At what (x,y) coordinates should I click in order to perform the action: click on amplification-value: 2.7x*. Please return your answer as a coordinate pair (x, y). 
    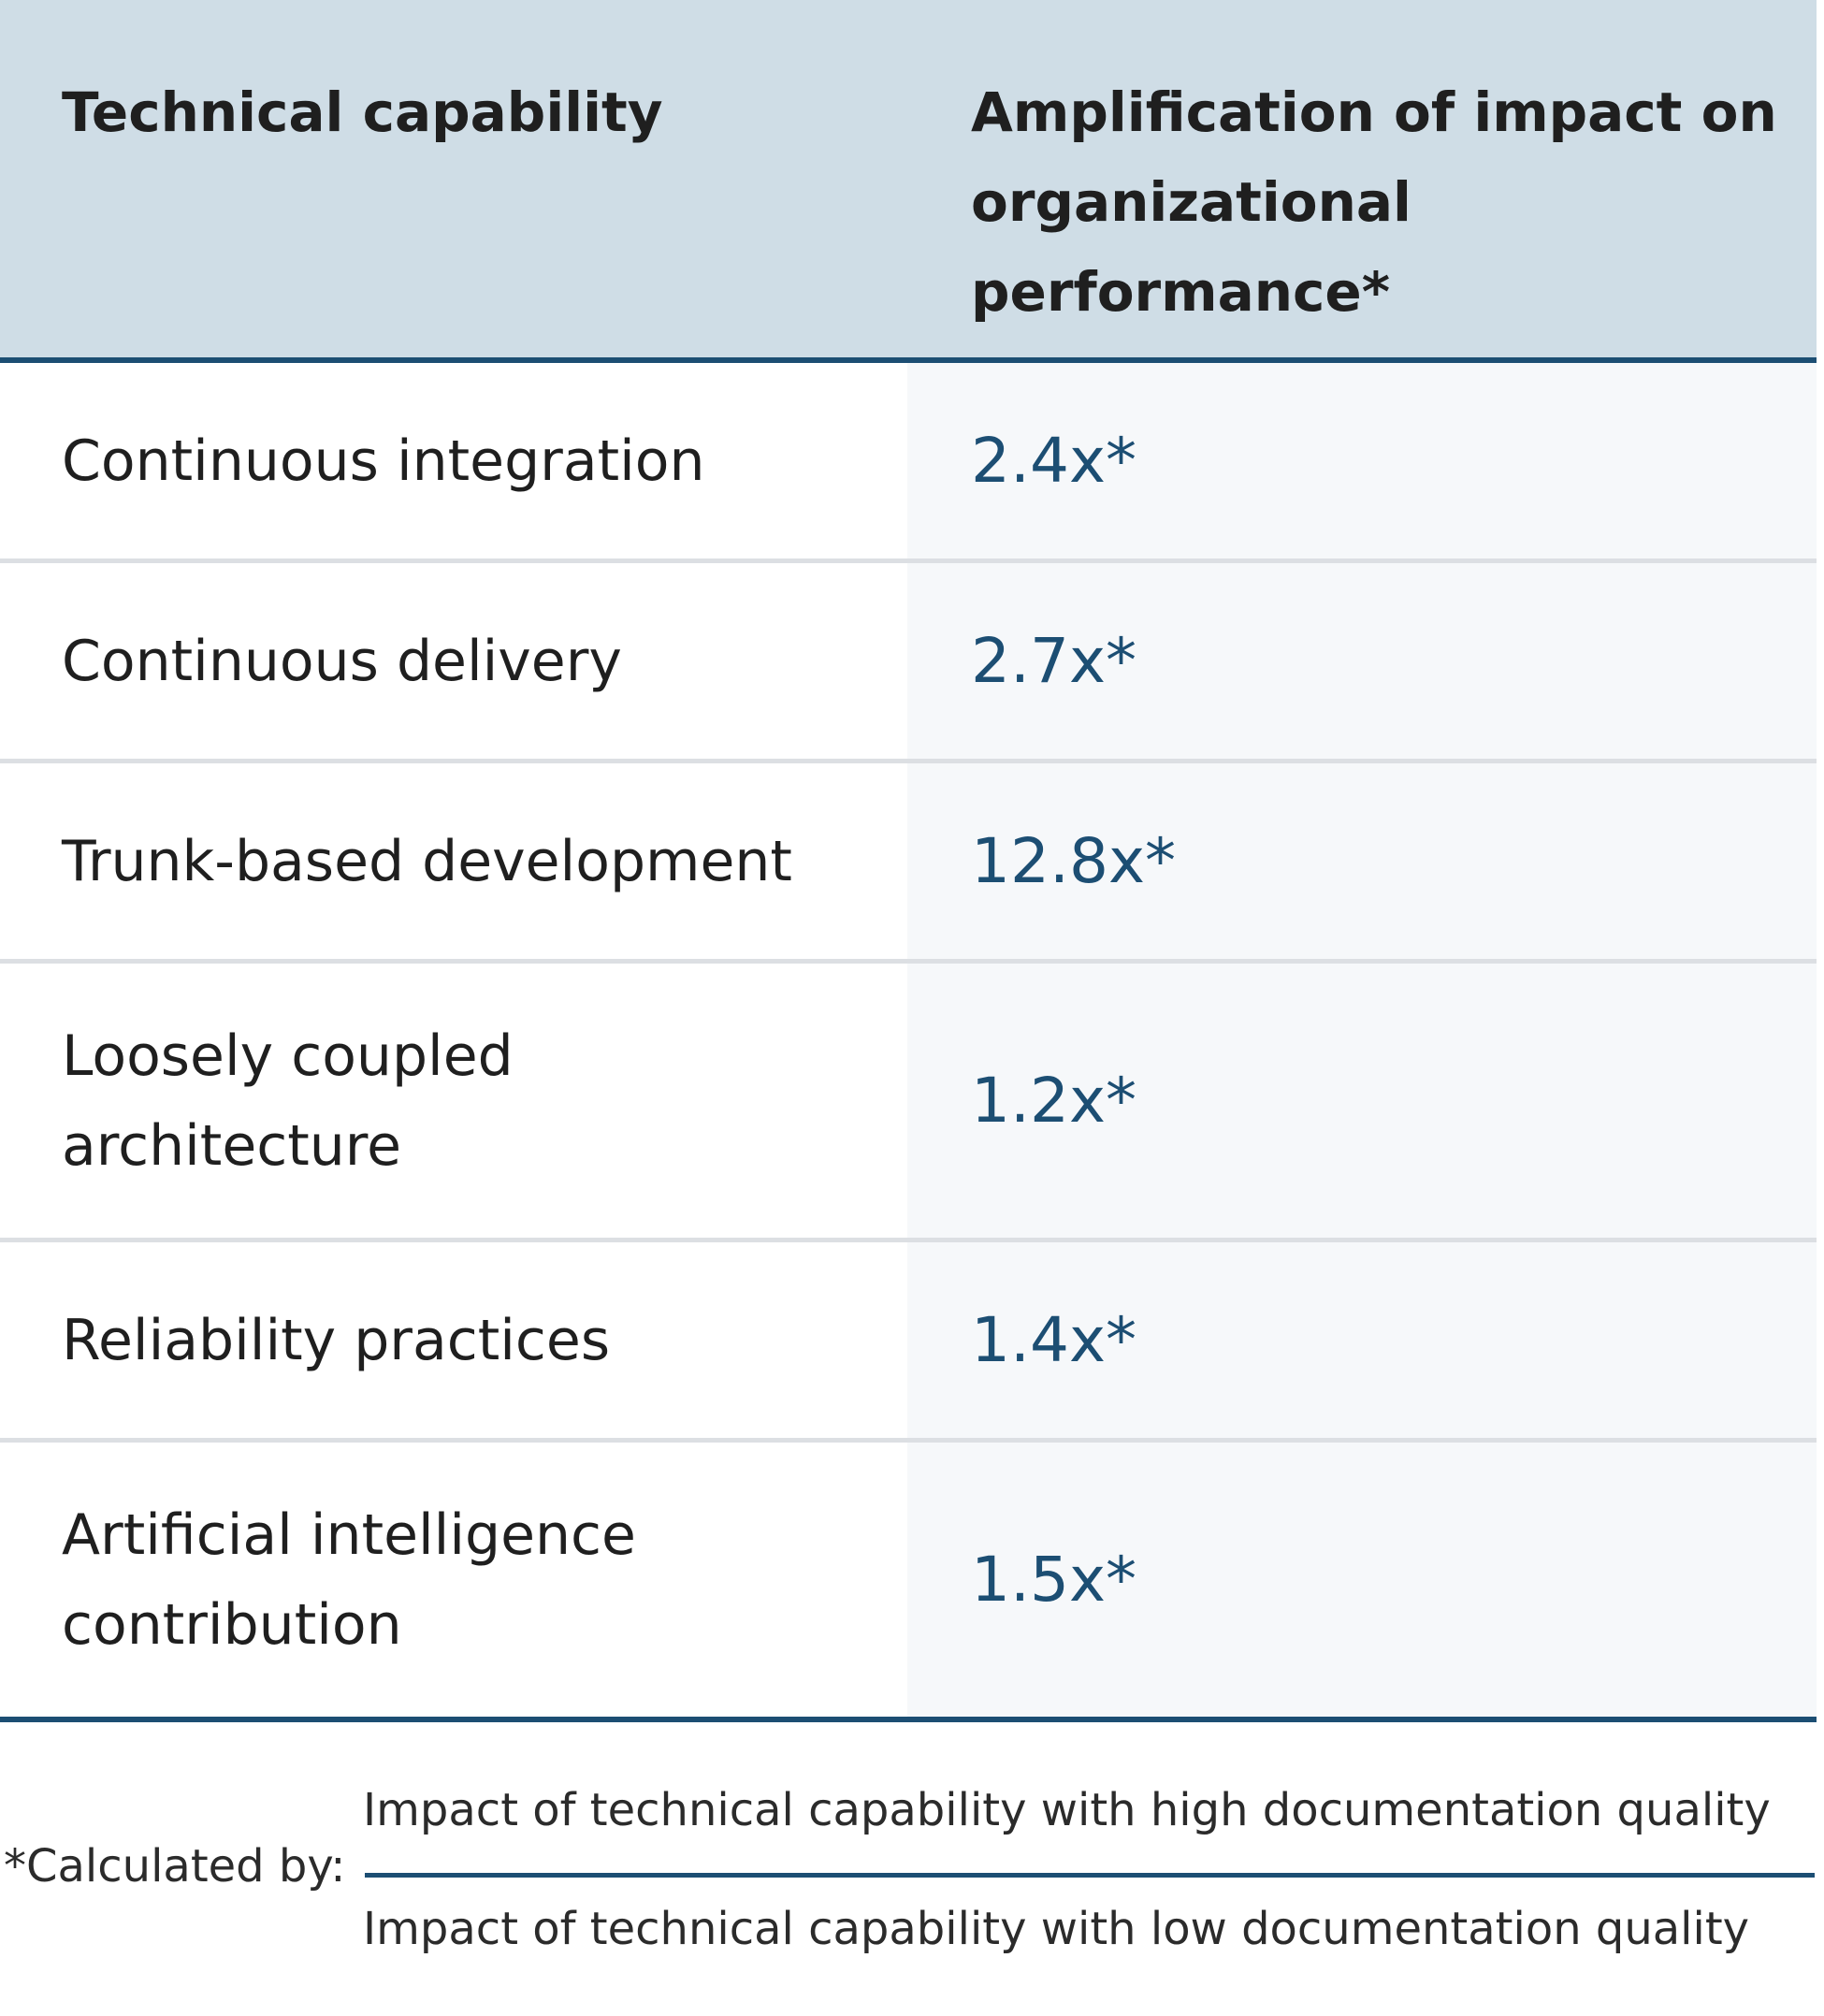
    Looking at the image, I should click on (1362, 661).